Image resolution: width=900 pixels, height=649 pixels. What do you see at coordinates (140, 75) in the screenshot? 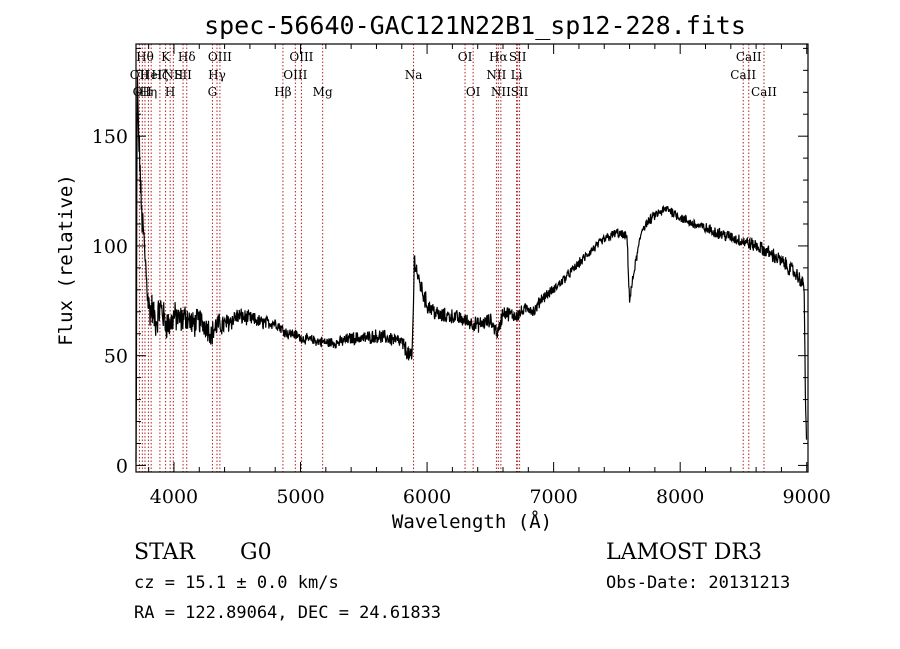
I see `line-marker-label: OII` at bounding box center [140, 75].